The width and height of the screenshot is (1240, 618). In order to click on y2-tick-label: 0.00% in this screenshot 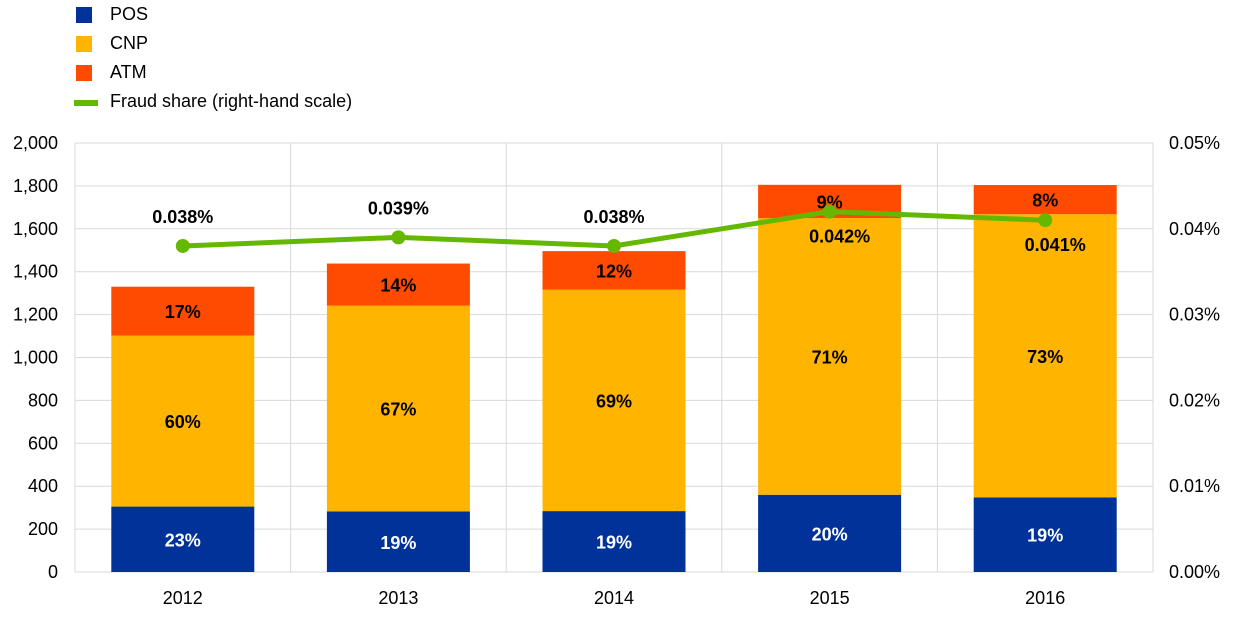, I will do `click(1194, 572)`.